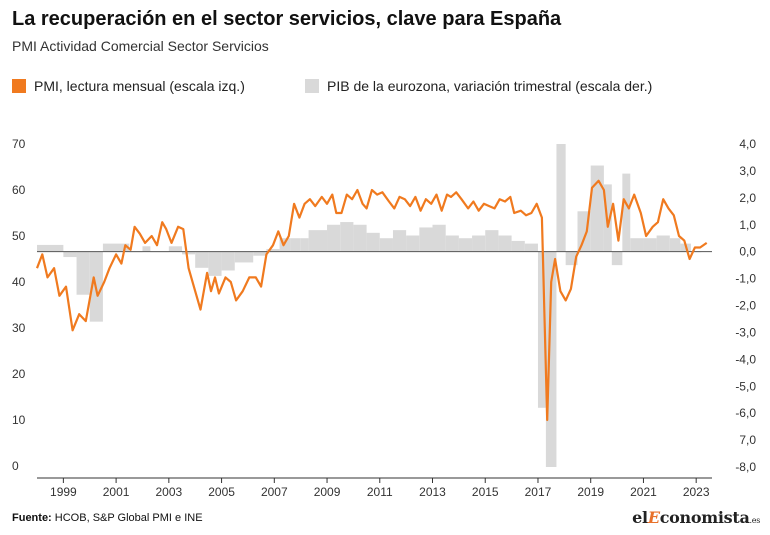 Image resolution: width=770 pixels, height=535 pixels. Describe the element at coordinates (19, 190) in the screenshot. I see `left-tick-label: 60` at that location.